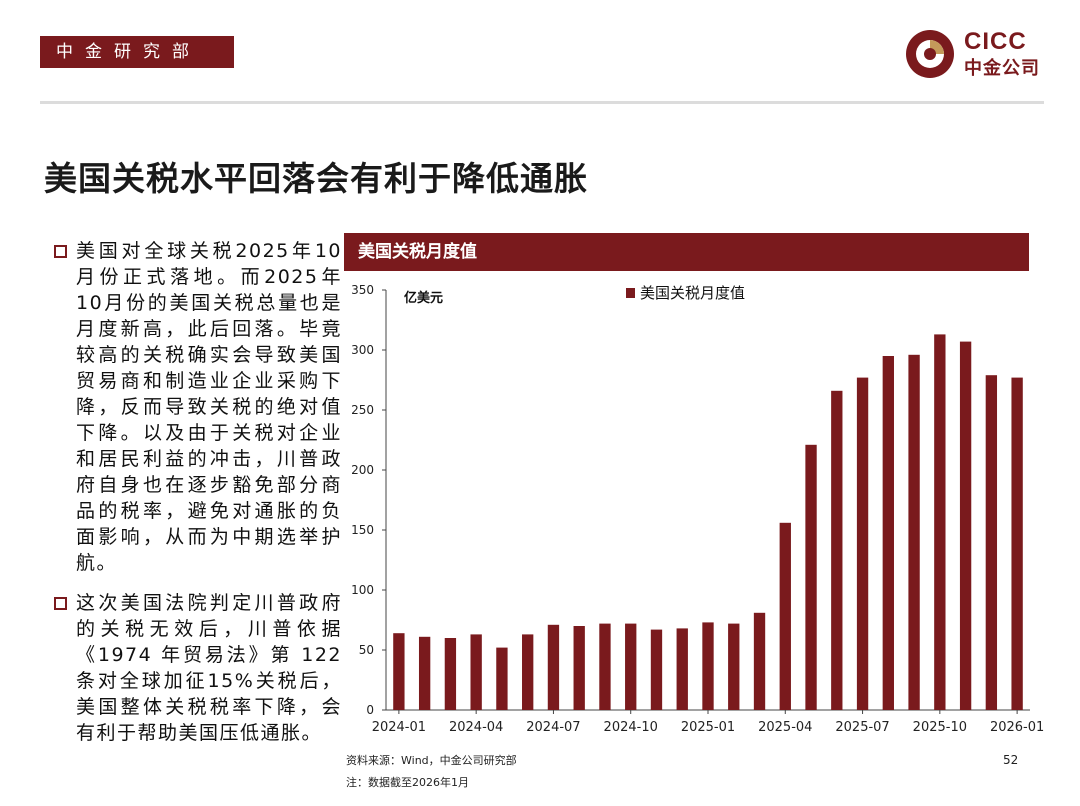  Describe the element at coordinates (631, 727) in the screenshot. I see `x-tick-label: 2024-10` at that location.